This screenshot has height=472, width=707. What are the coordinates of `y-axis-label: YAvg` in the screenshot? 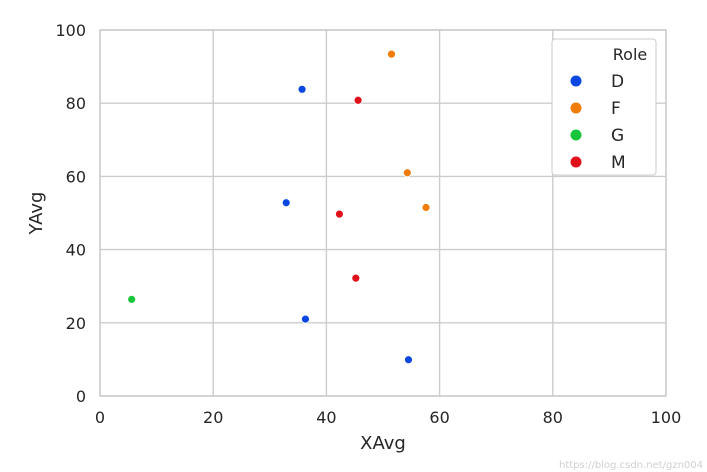 It's located at (36, 214).